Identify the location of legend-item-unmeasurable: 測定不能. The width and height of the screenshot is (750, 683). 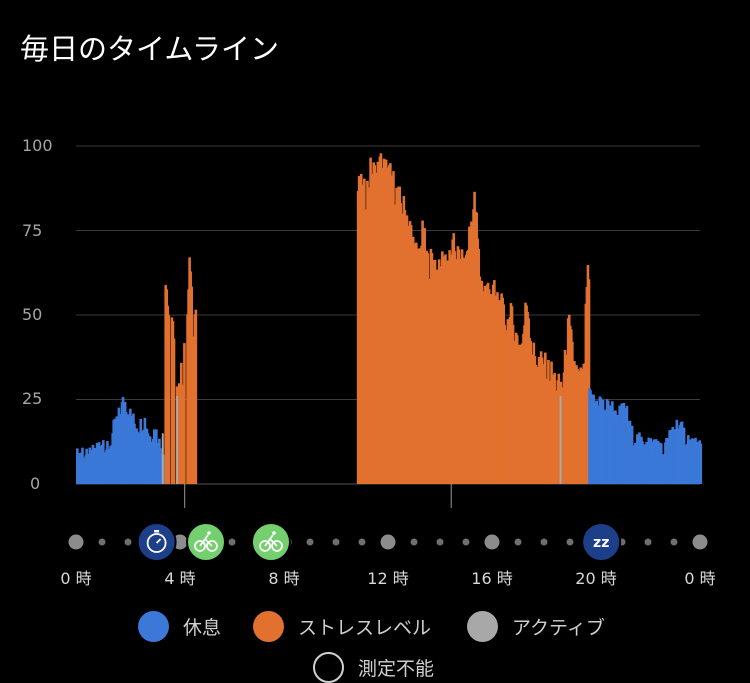
(373, 667).